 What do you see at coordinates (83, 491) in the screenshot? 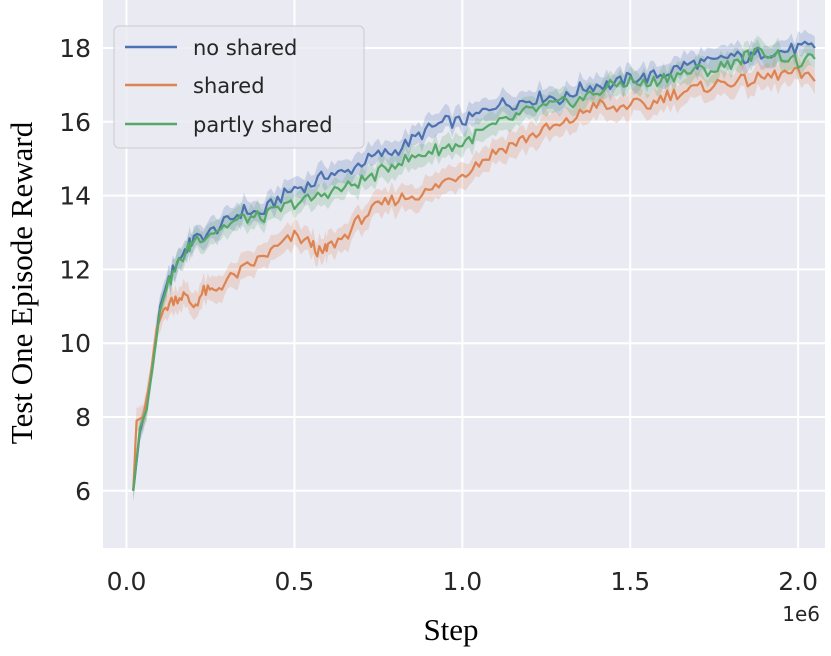
I see `y-tick-label: 6` at bounding box center [83, 491].